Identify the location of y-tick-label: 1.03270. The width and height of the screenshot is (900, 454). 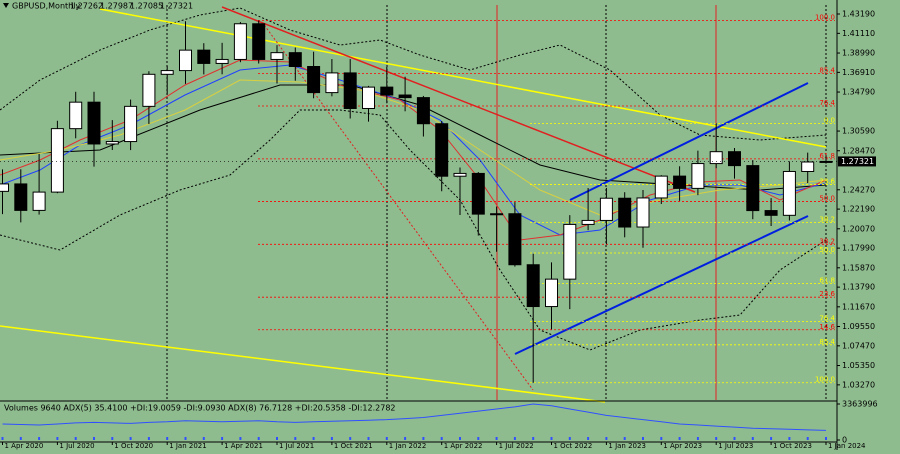
(858, 384).